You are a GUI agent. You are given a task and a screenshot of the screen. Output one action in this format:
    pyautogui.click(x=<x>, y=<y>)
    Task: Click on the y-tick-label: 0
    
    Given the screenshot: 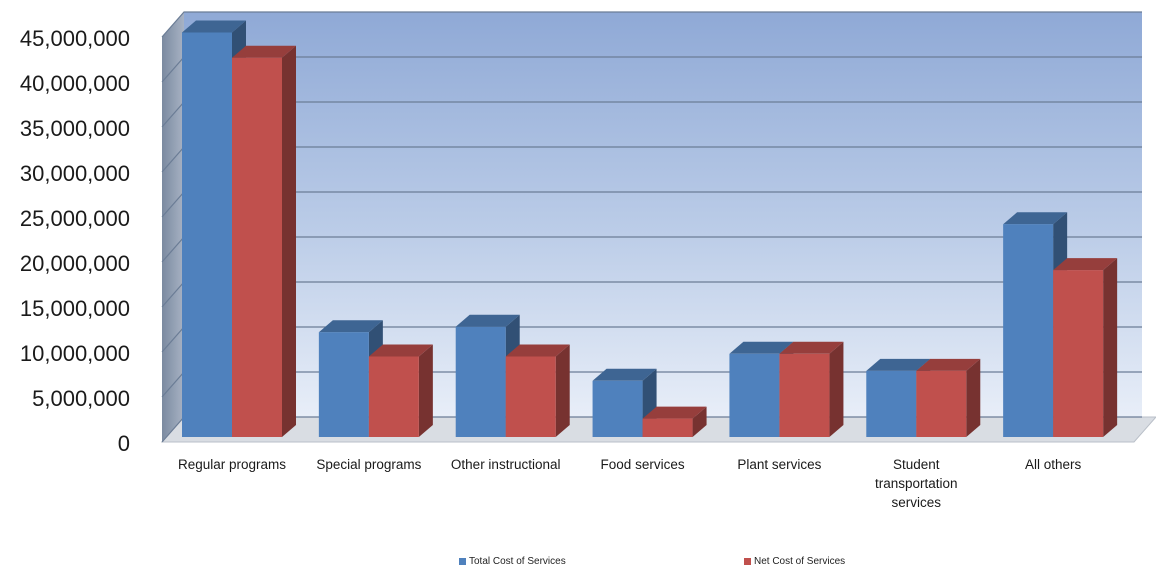 What is the action you would take?
    pyautogui.click(x=124, y=443)
    